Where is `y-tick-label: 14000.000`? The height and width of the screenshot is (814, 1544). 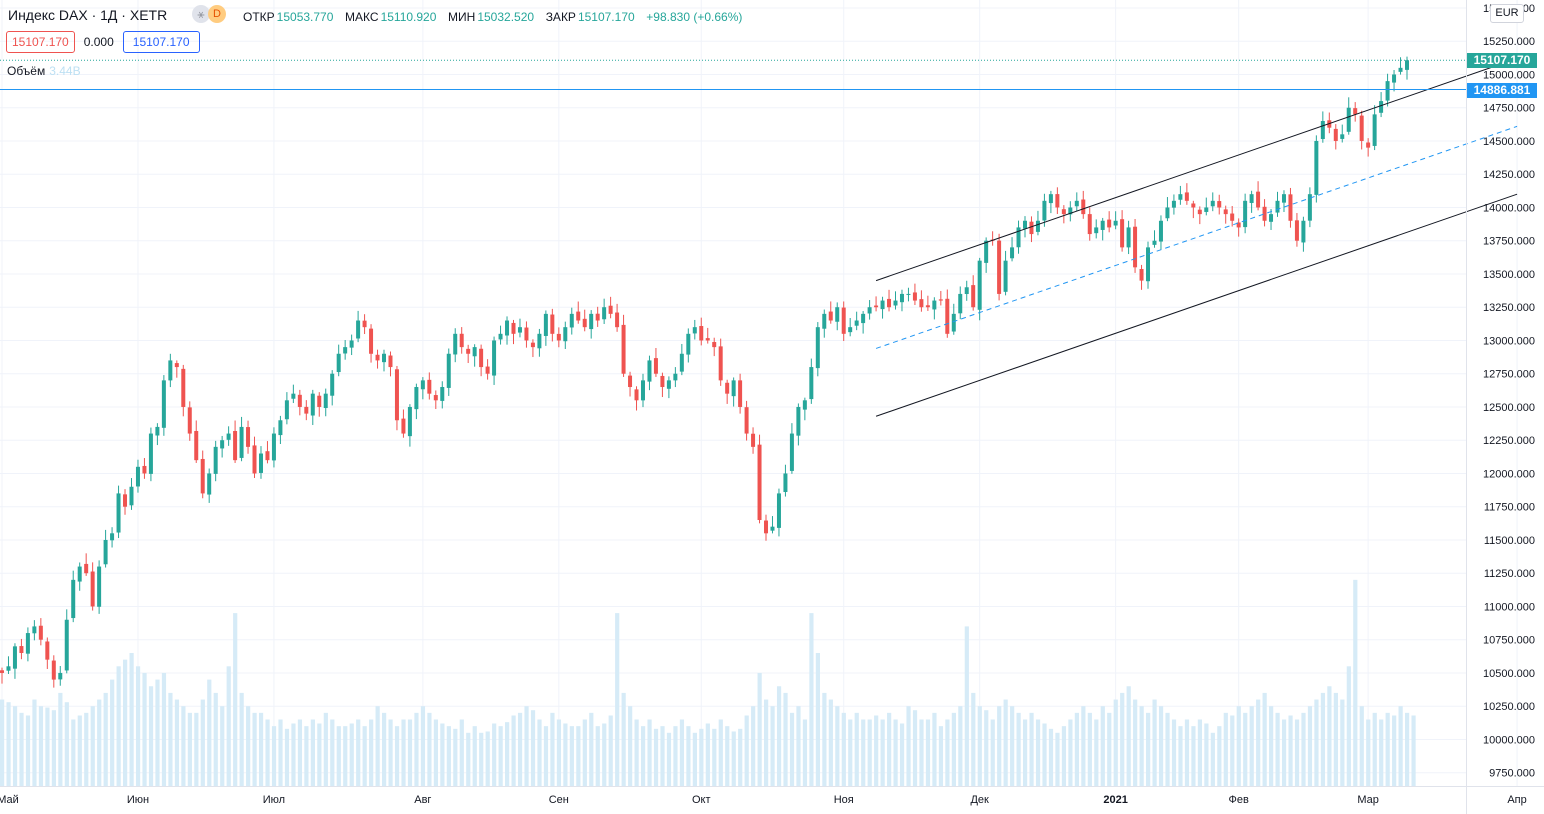 y-tick-label: 14000.000 is located at coordinates (1509, 208).